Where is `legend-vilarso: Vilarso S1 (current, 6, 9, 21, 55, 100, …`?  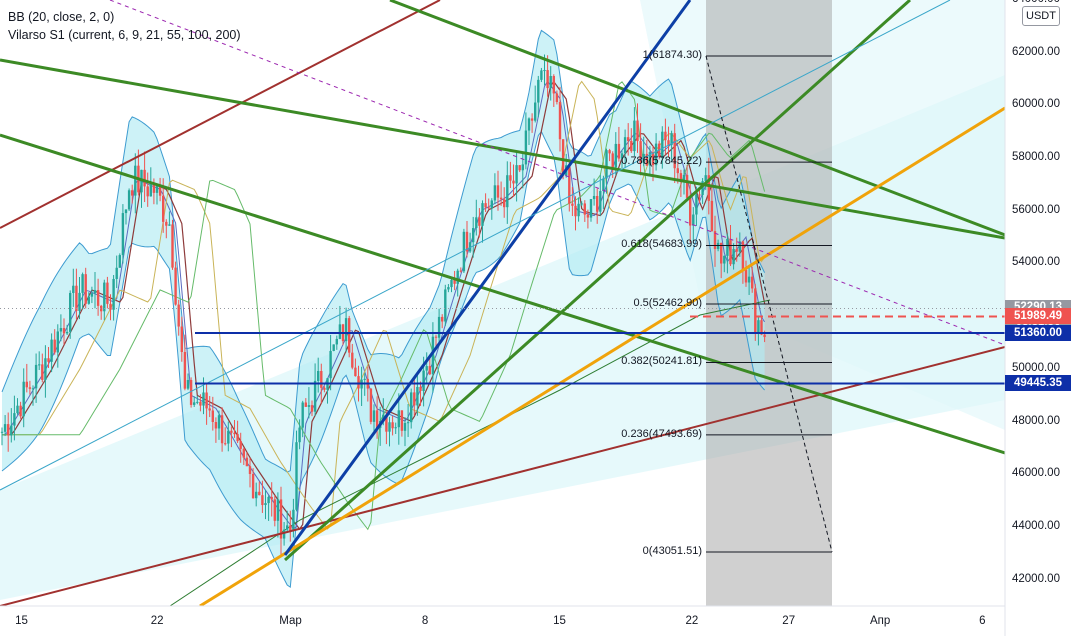
legend-vilarso: Vilarso S1 (current, 6, 9, 21, 55, 100, … is located at coordinates (124, 35).